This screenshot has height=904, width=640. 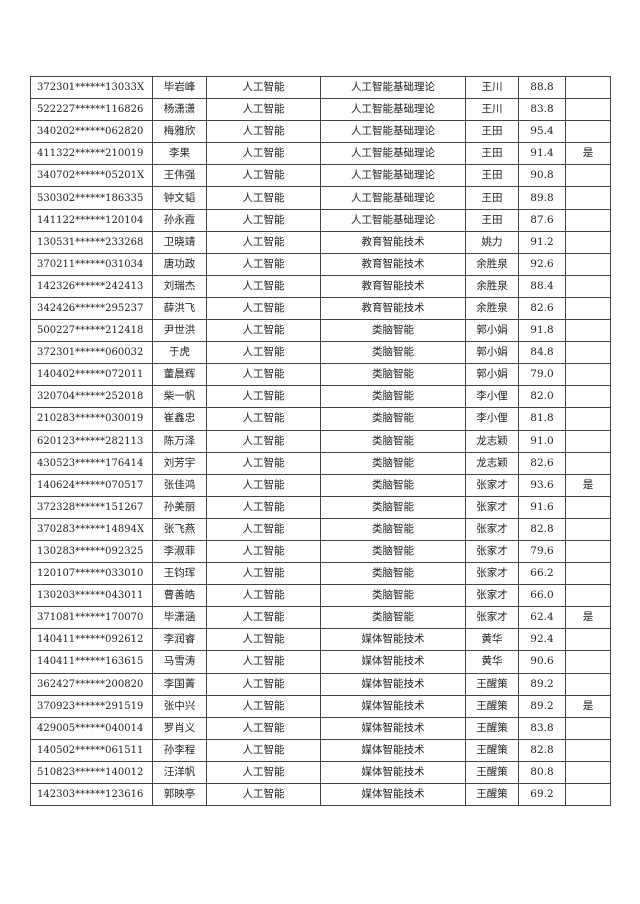 What do you see at coordinates (542, 397) in the screenshot?
I see `score-cell: 82.0` at bounding box center [542, 397].